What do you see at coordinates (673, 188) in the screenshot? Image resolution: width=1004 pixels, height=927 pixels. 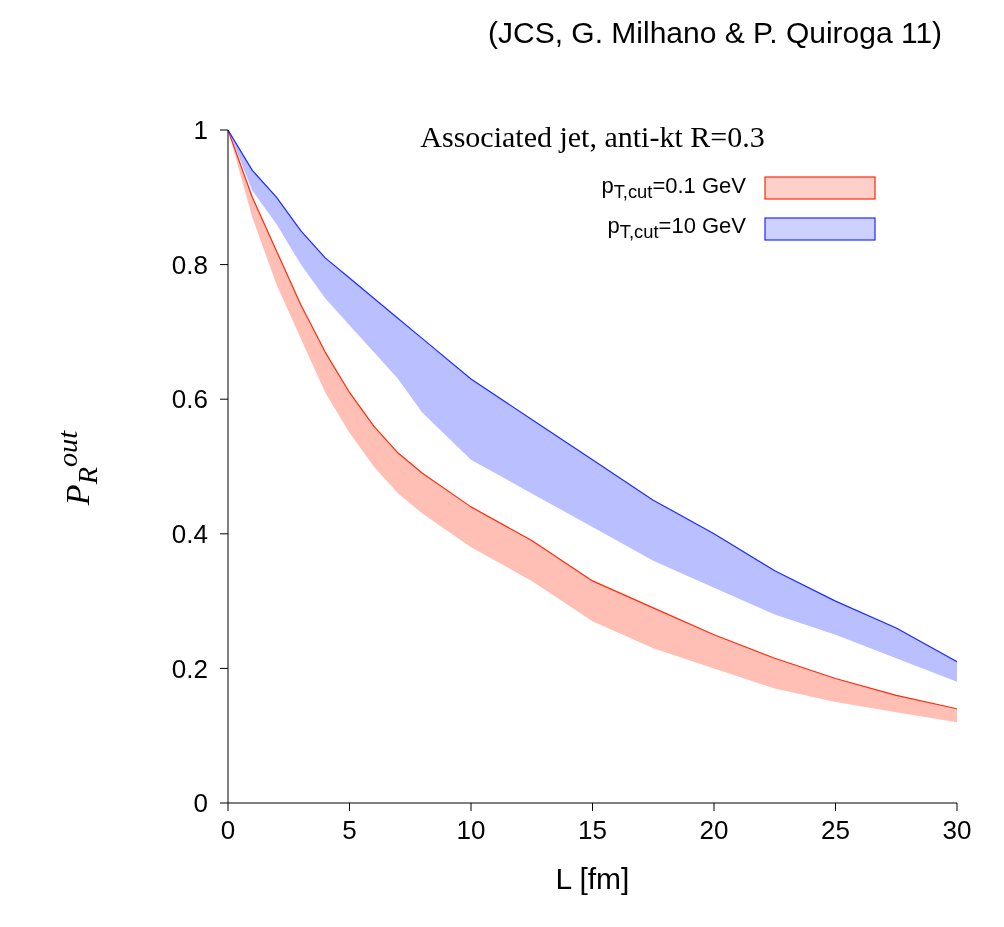 I see `legend-label: p$_{T,cut}$=0.1 GeV` at bounding box center [673, 188].